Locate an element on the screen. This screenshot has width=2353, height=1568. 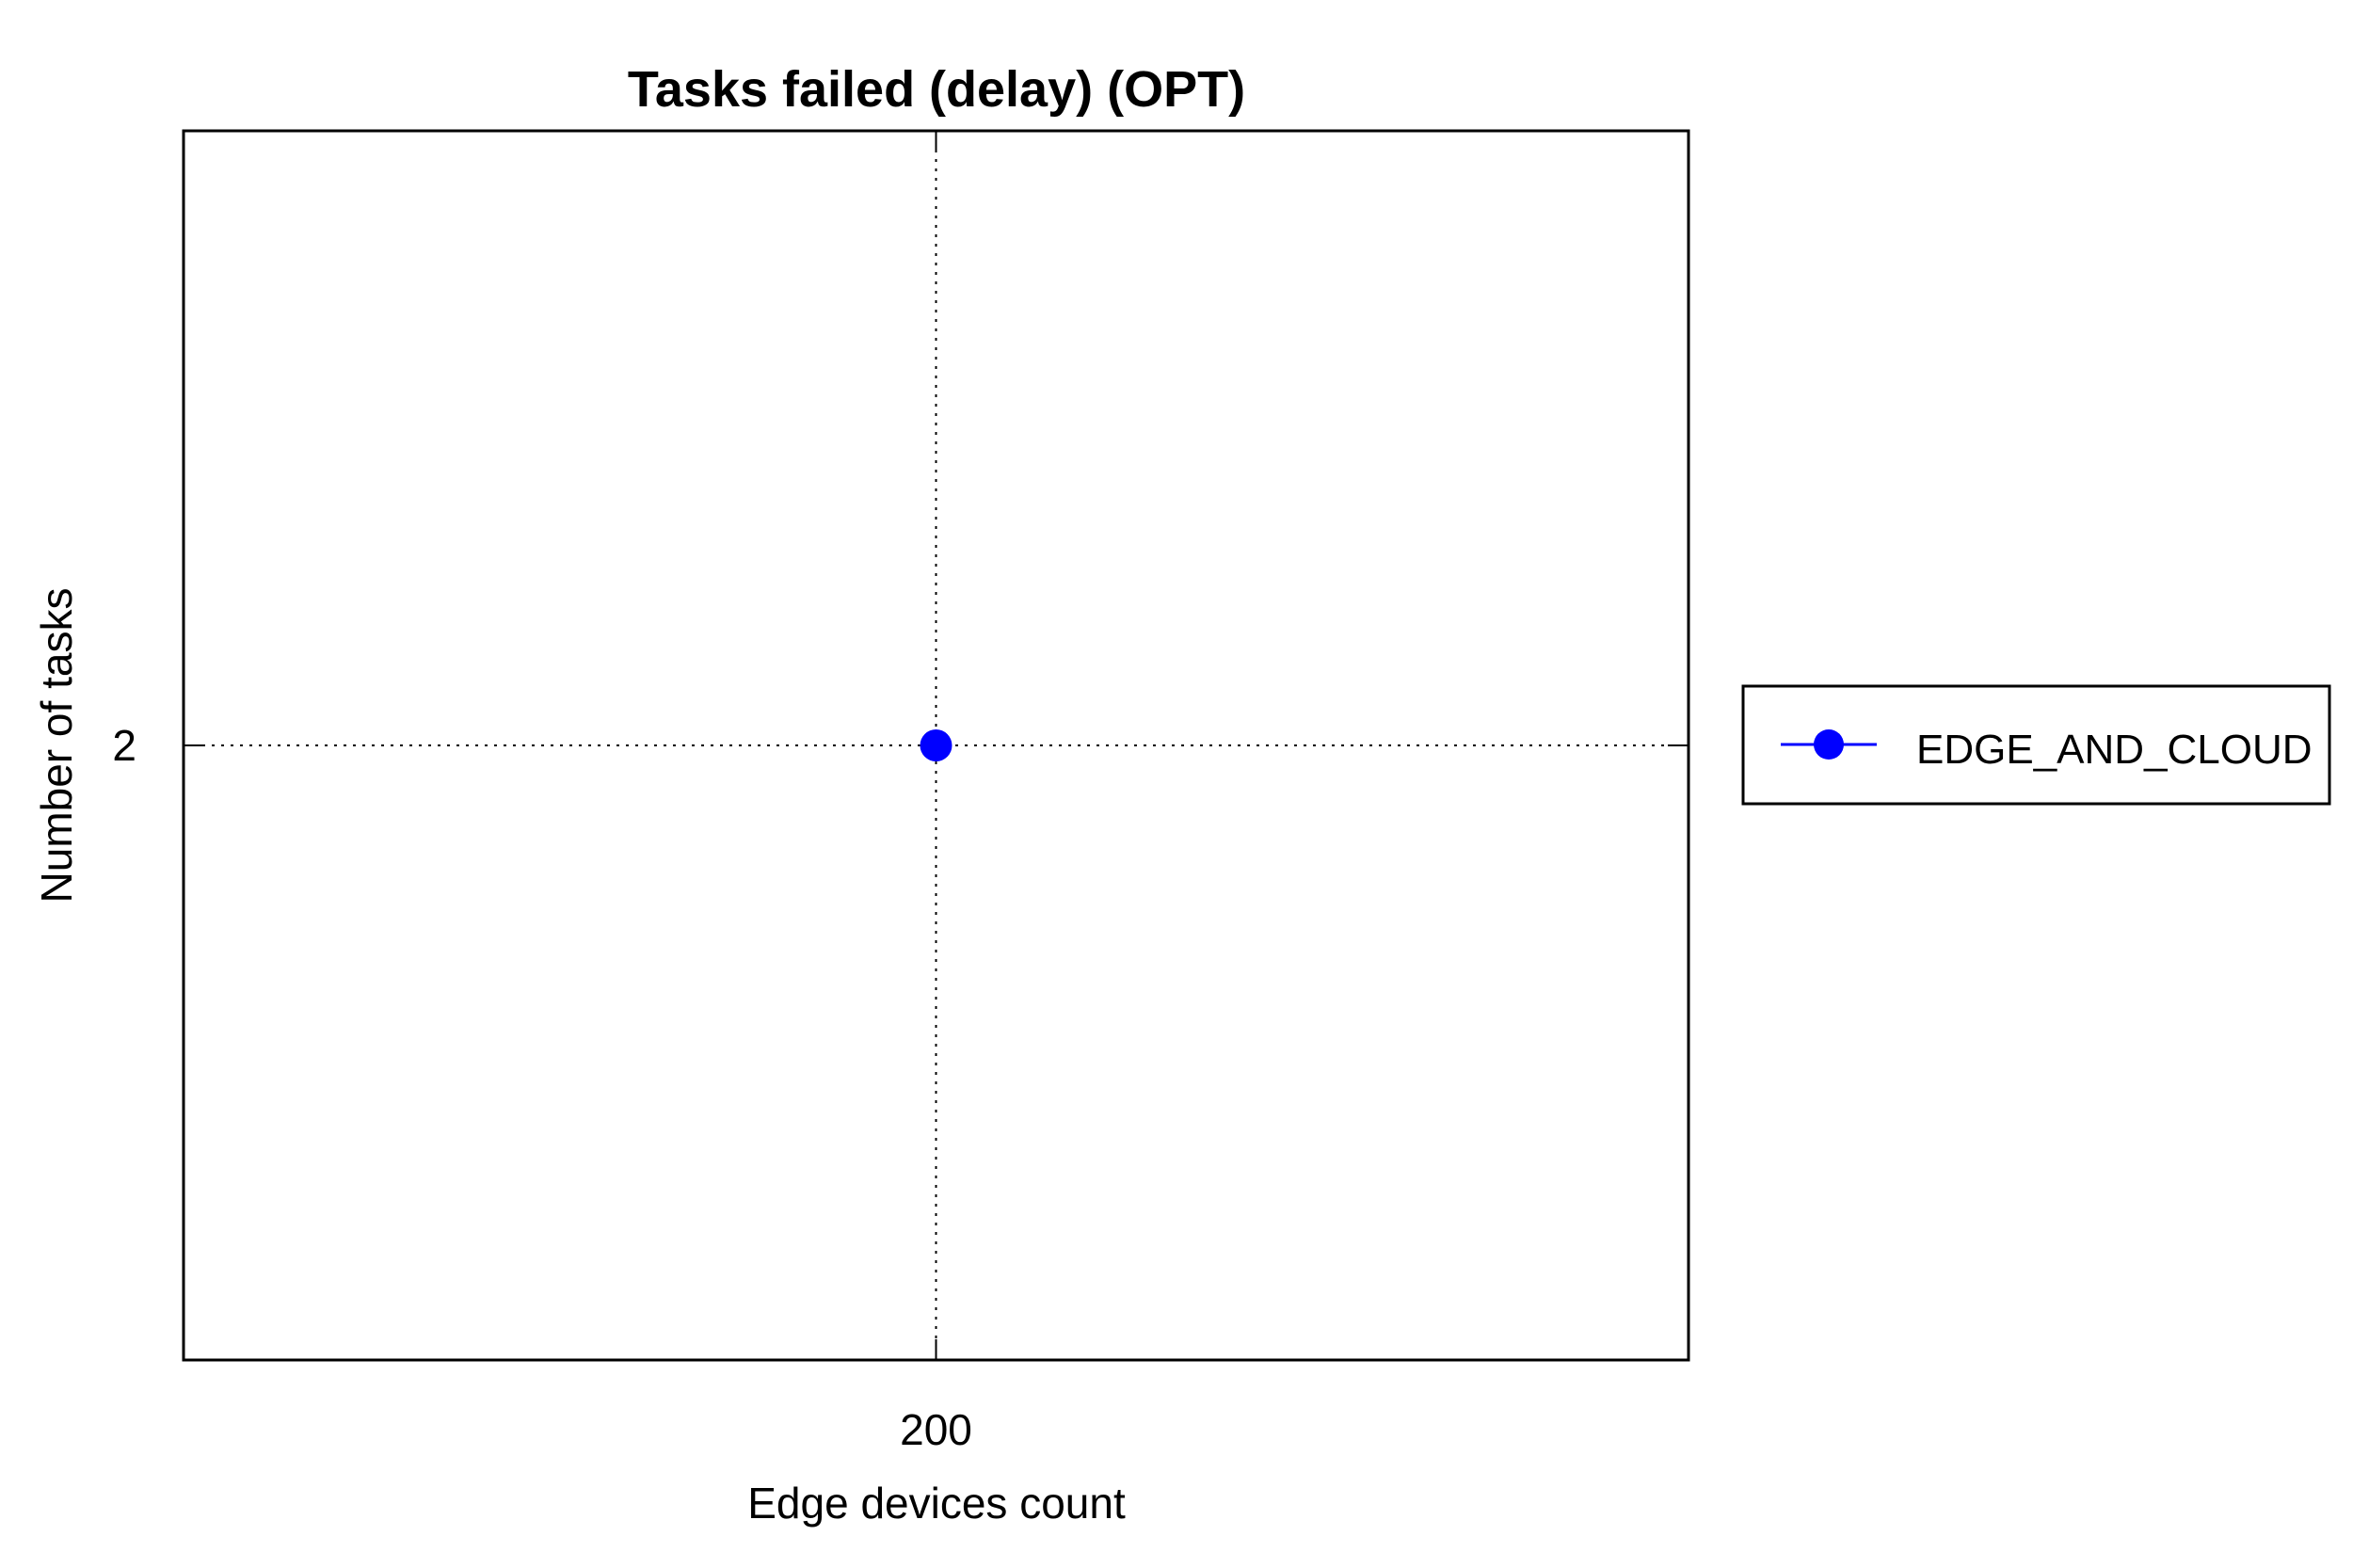
legend-label-edge-and-cloud: EDGE_AND_CLOUD is located at coordinates (2114, 750).